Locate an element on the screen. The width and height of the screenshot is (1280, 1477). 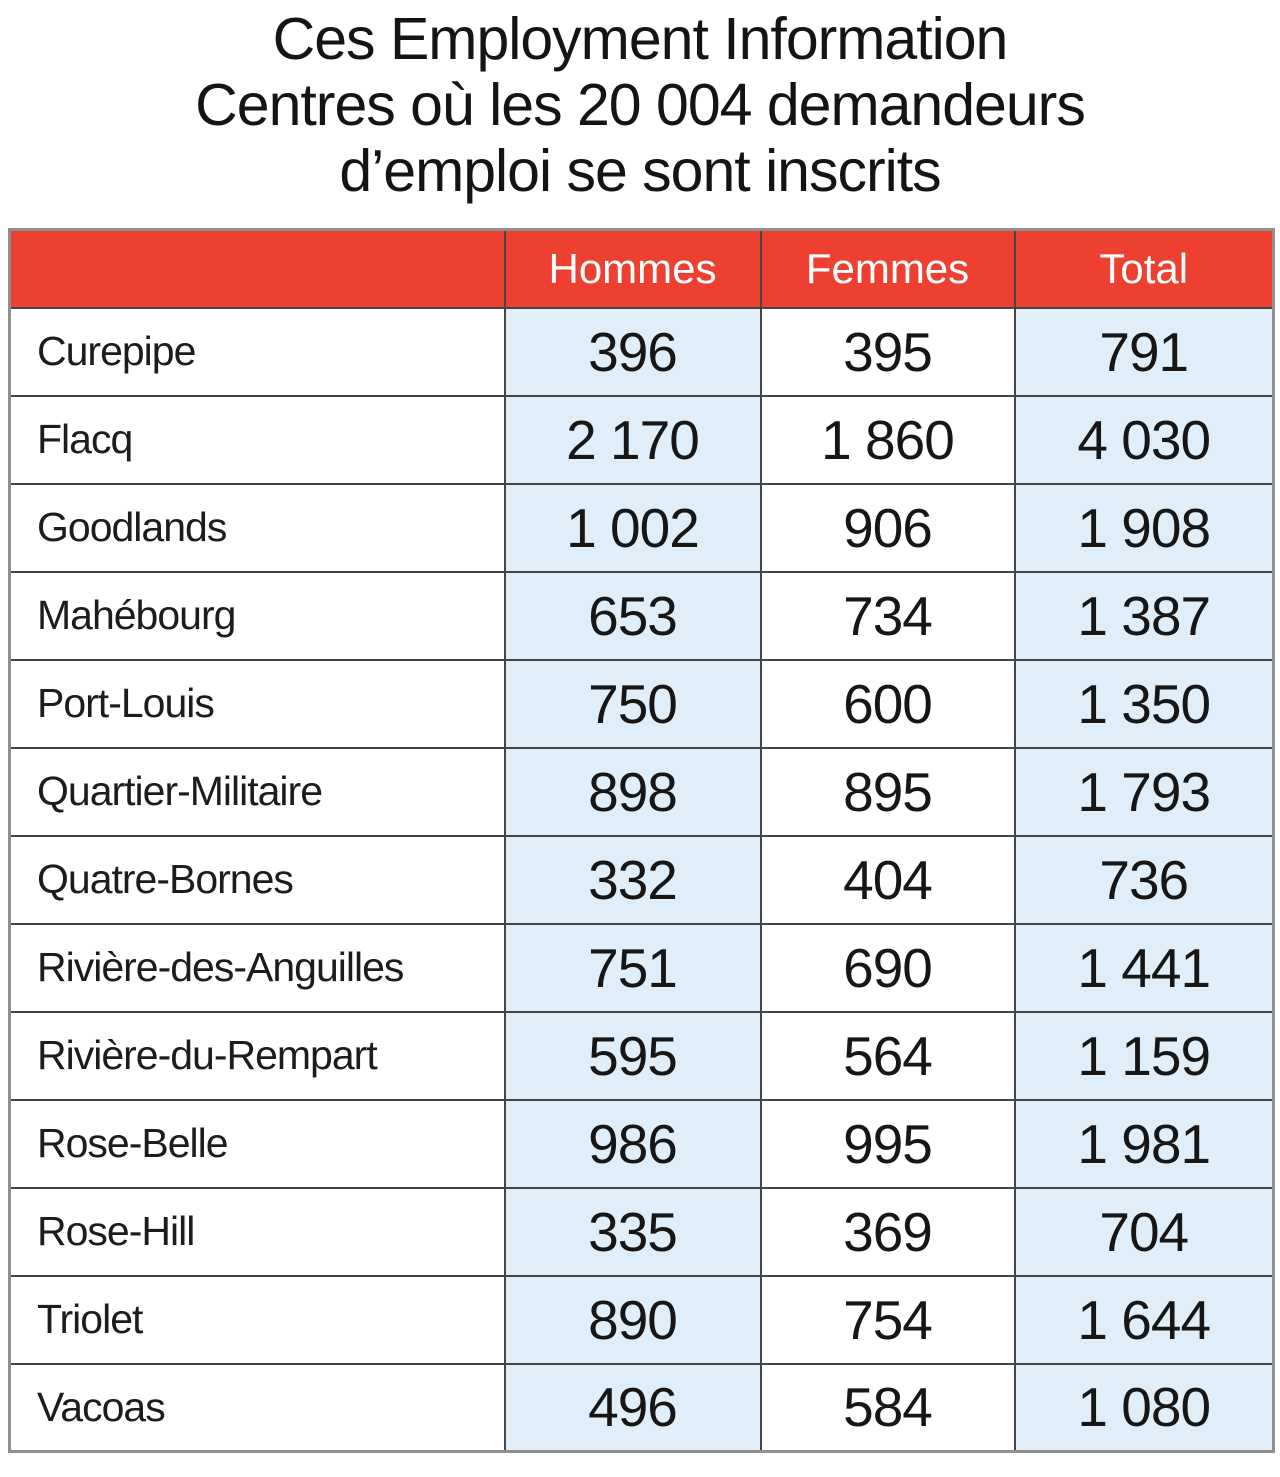
column-header-centre is located at coordinates (257, 268).